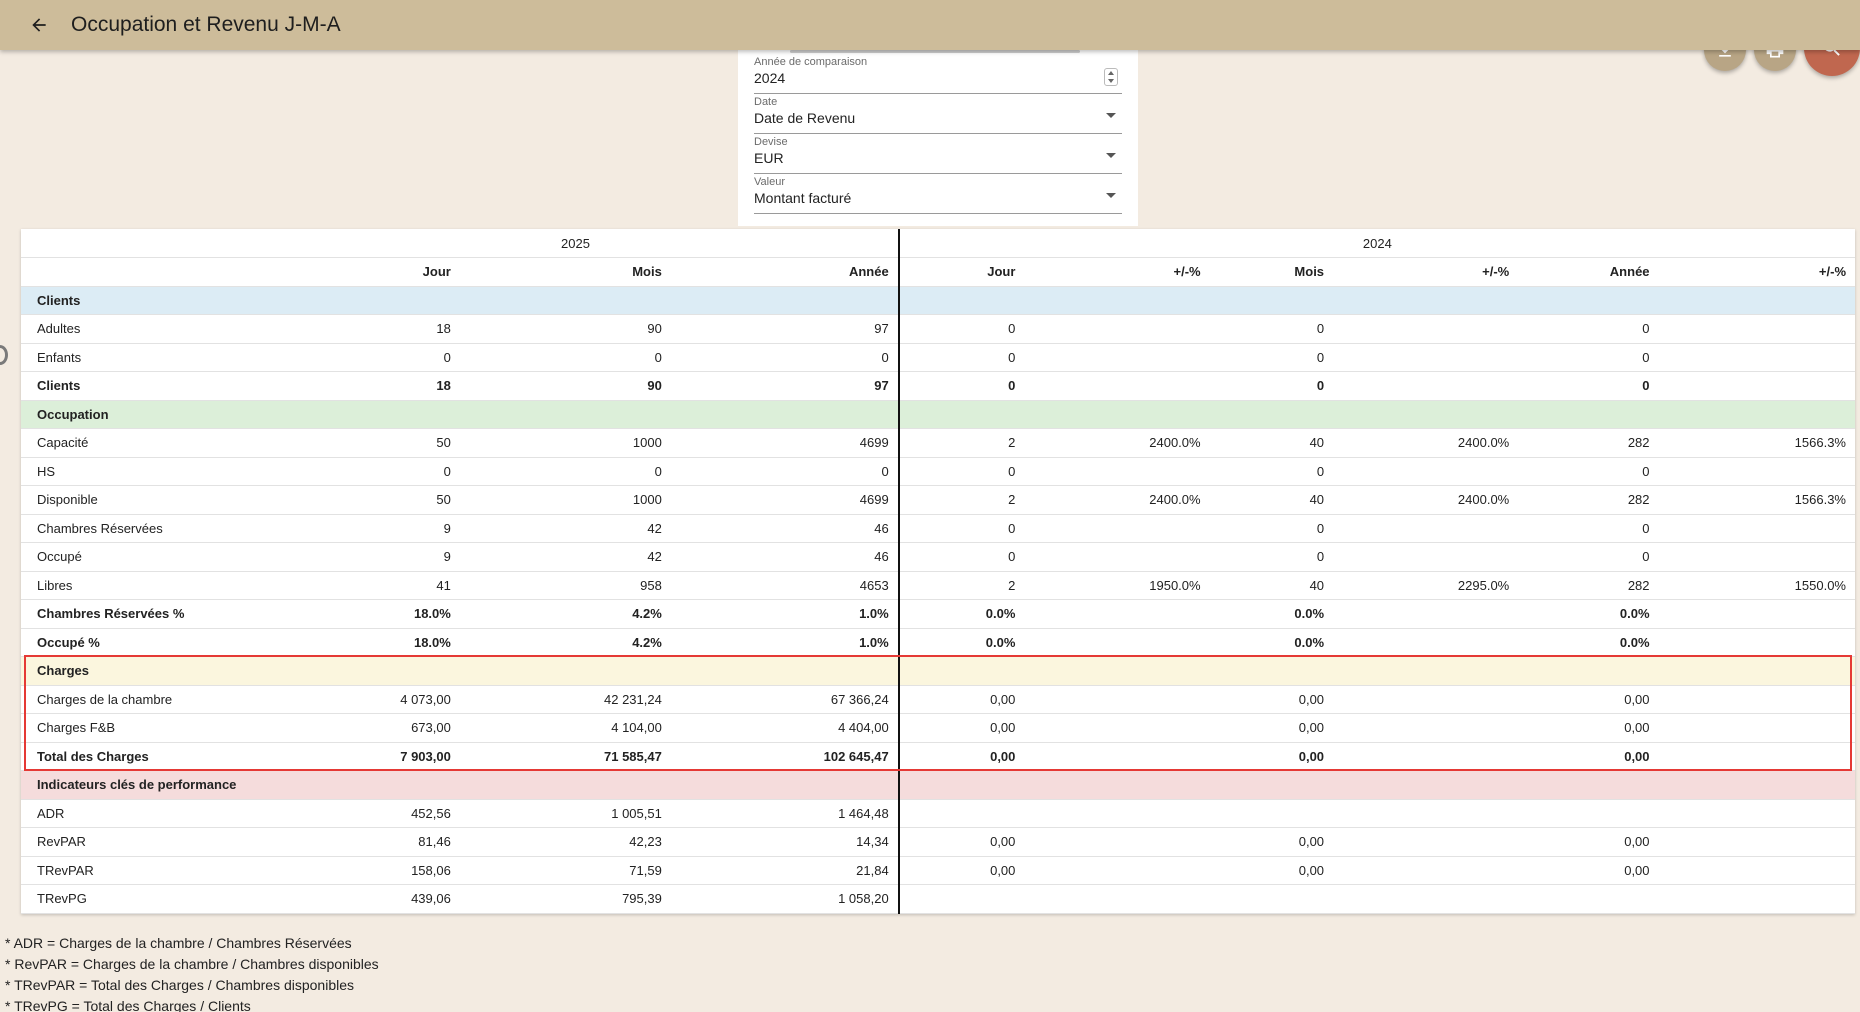 The height and width of the screenshot is (1012, 1860). I want to click on row-label: Charges de la chambre, so click(137, 699).